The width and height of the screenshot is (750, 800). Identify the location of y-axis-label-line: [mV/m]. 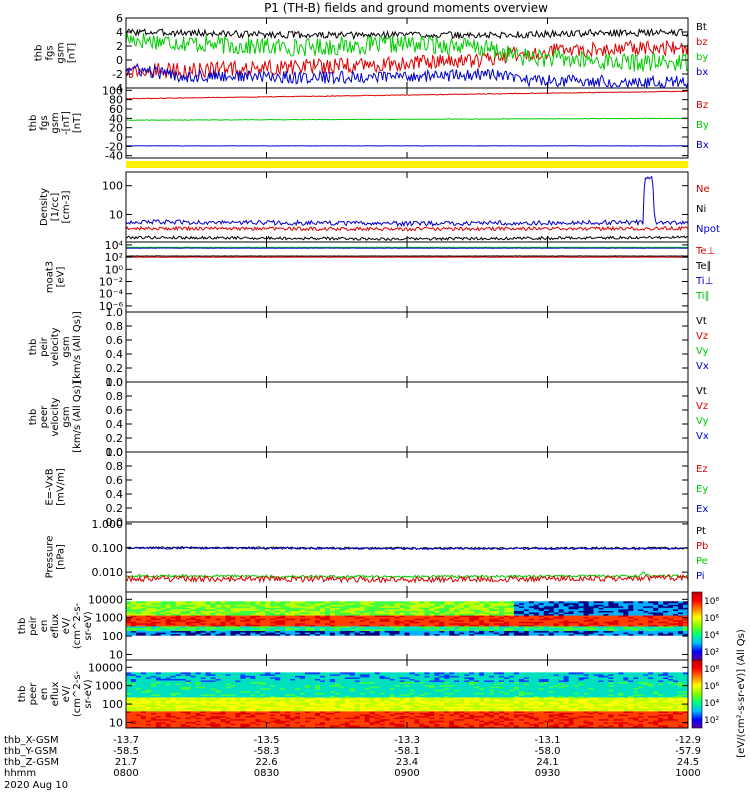
(61, 487).